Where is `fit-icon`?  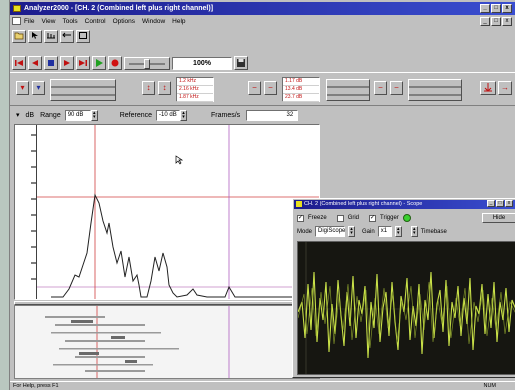
fit-icon is located at coordinates (83, 36).